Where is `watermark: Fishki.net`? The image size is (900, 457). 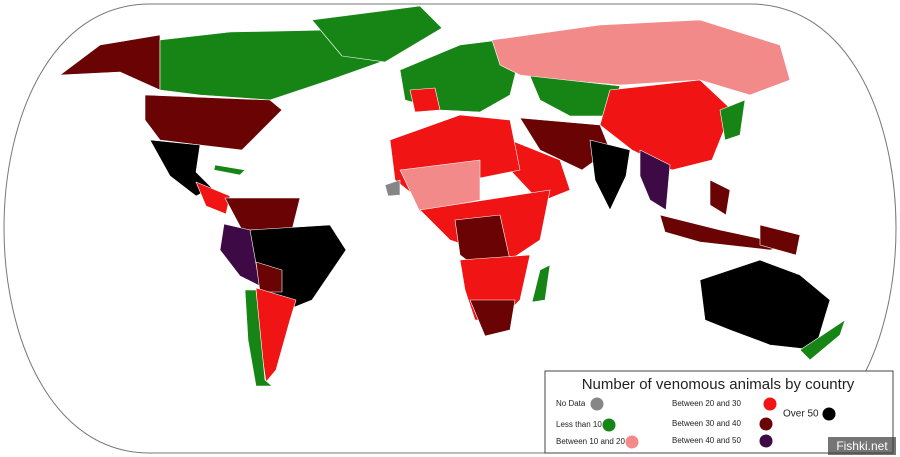 watermark: Fishki.net is located at coordinates (862, 446).